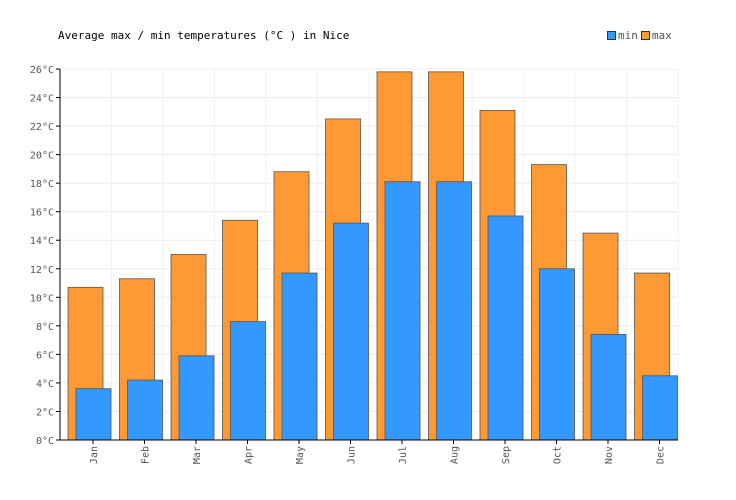 This screenshot has width=736, height=500. Describe the element at coordinates (45, 441) in the screenshot. I see `y-tick-label: 0°C` at that location.